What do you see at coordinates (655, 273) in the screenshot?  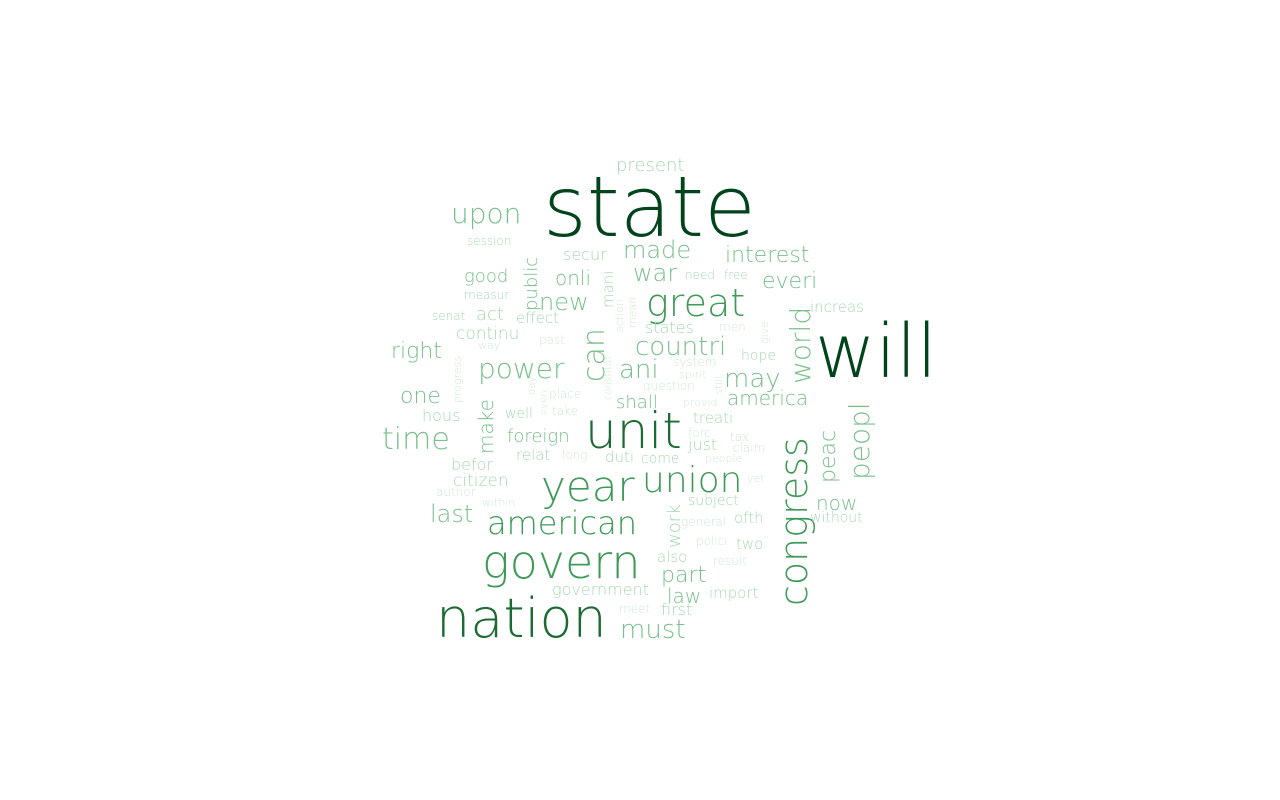 I see `word-war: war` at bounding box center [655, 273].